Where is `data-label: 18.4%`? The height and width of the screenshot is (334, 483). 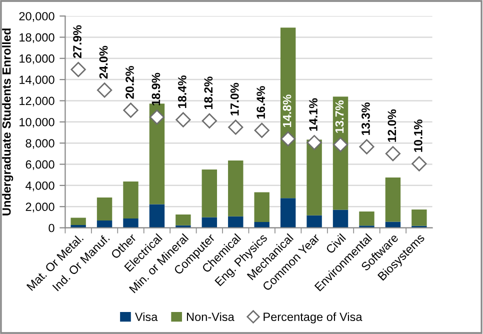
data-label: 18.4% is located at coordinates (182, 92).